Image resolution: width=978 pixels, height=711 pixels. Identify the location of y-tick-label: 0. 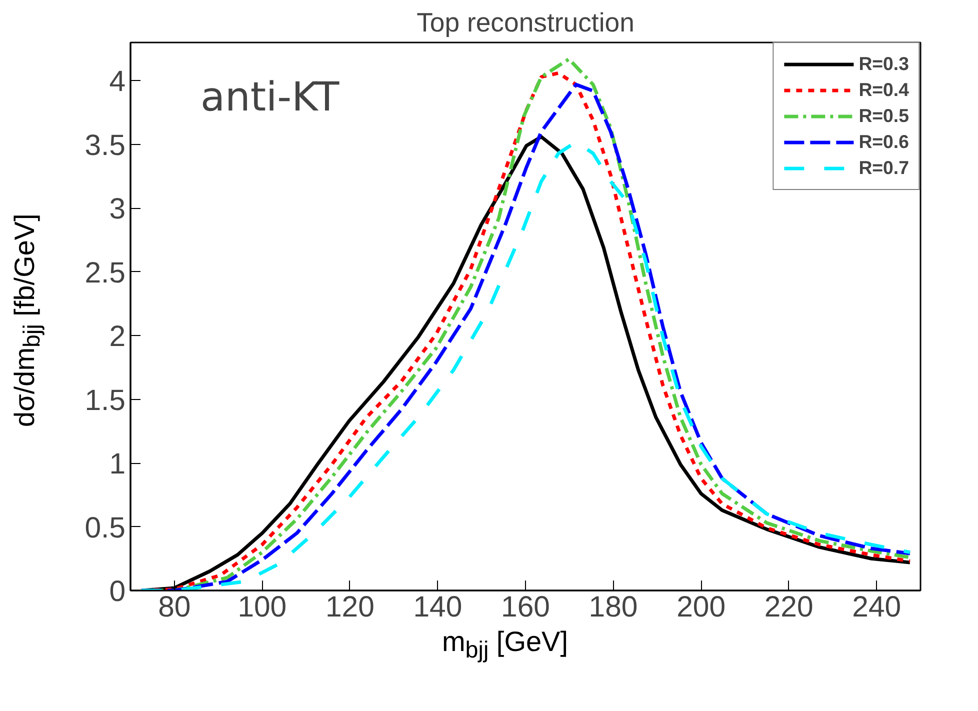
(117, 591).